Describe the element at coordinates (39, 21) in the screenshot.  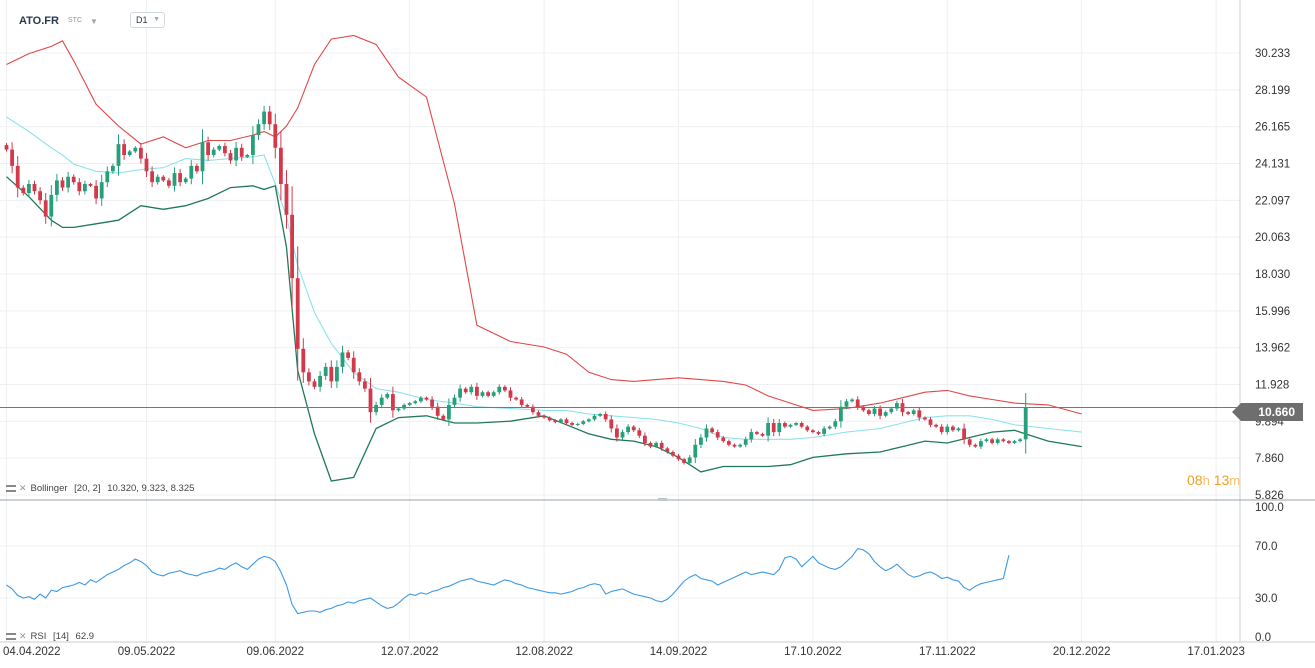
I see `symbol-label: ATO.FR` at that location.